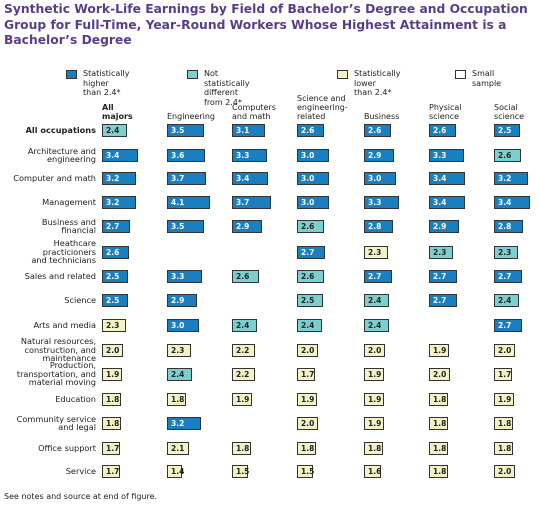 The height and width of the screenshot is (508, 540). I want to click on bar-value-14-1: 1.4, so click(178, 471).